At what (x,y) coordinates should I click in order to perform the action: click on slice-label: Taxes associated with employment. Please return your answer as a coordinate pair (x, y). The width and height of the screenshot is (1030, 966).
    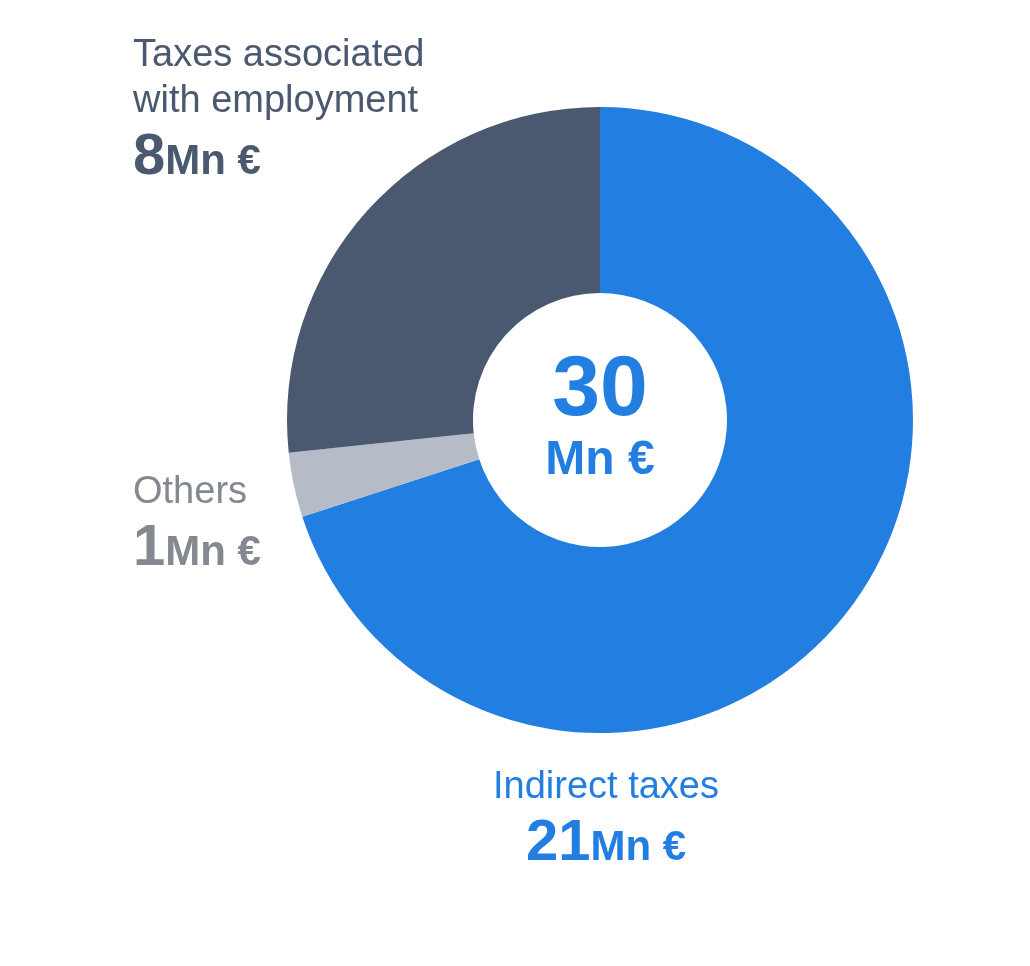
    Looking at the image, I should click on (278, 76).